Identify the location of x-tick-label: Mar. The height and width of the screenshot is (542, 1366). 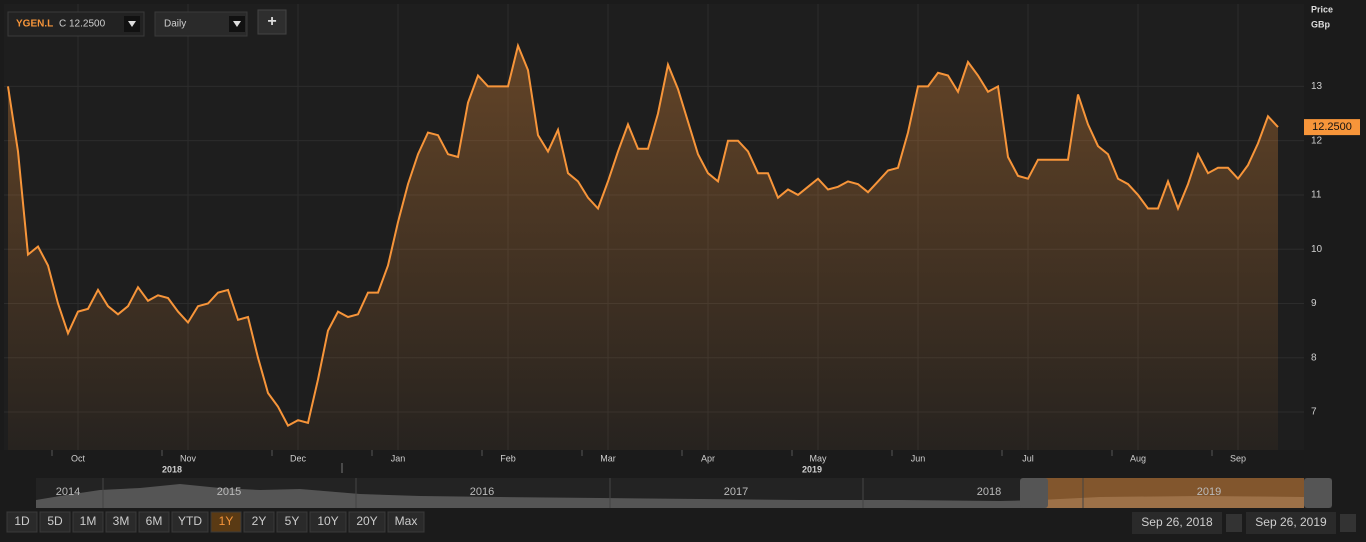
(608, 458).